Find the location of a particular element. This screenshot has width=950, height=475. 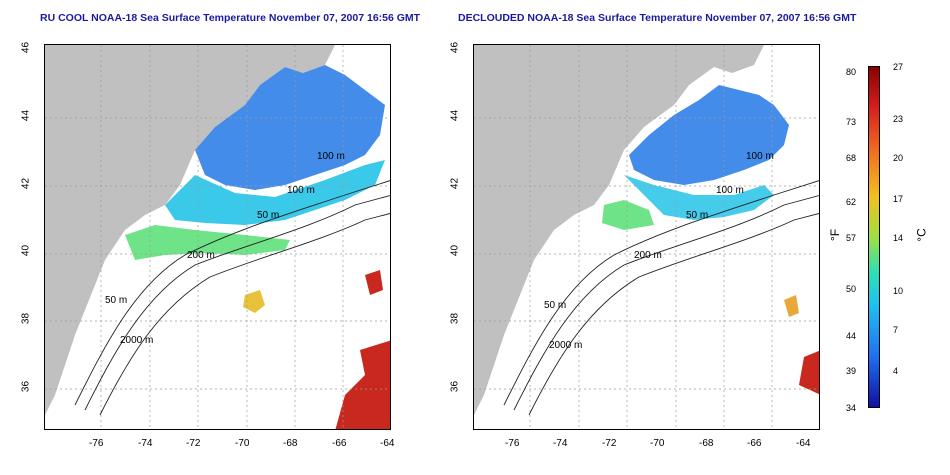

colorbar-c-label: 23 is located at coordinates (898, 119).